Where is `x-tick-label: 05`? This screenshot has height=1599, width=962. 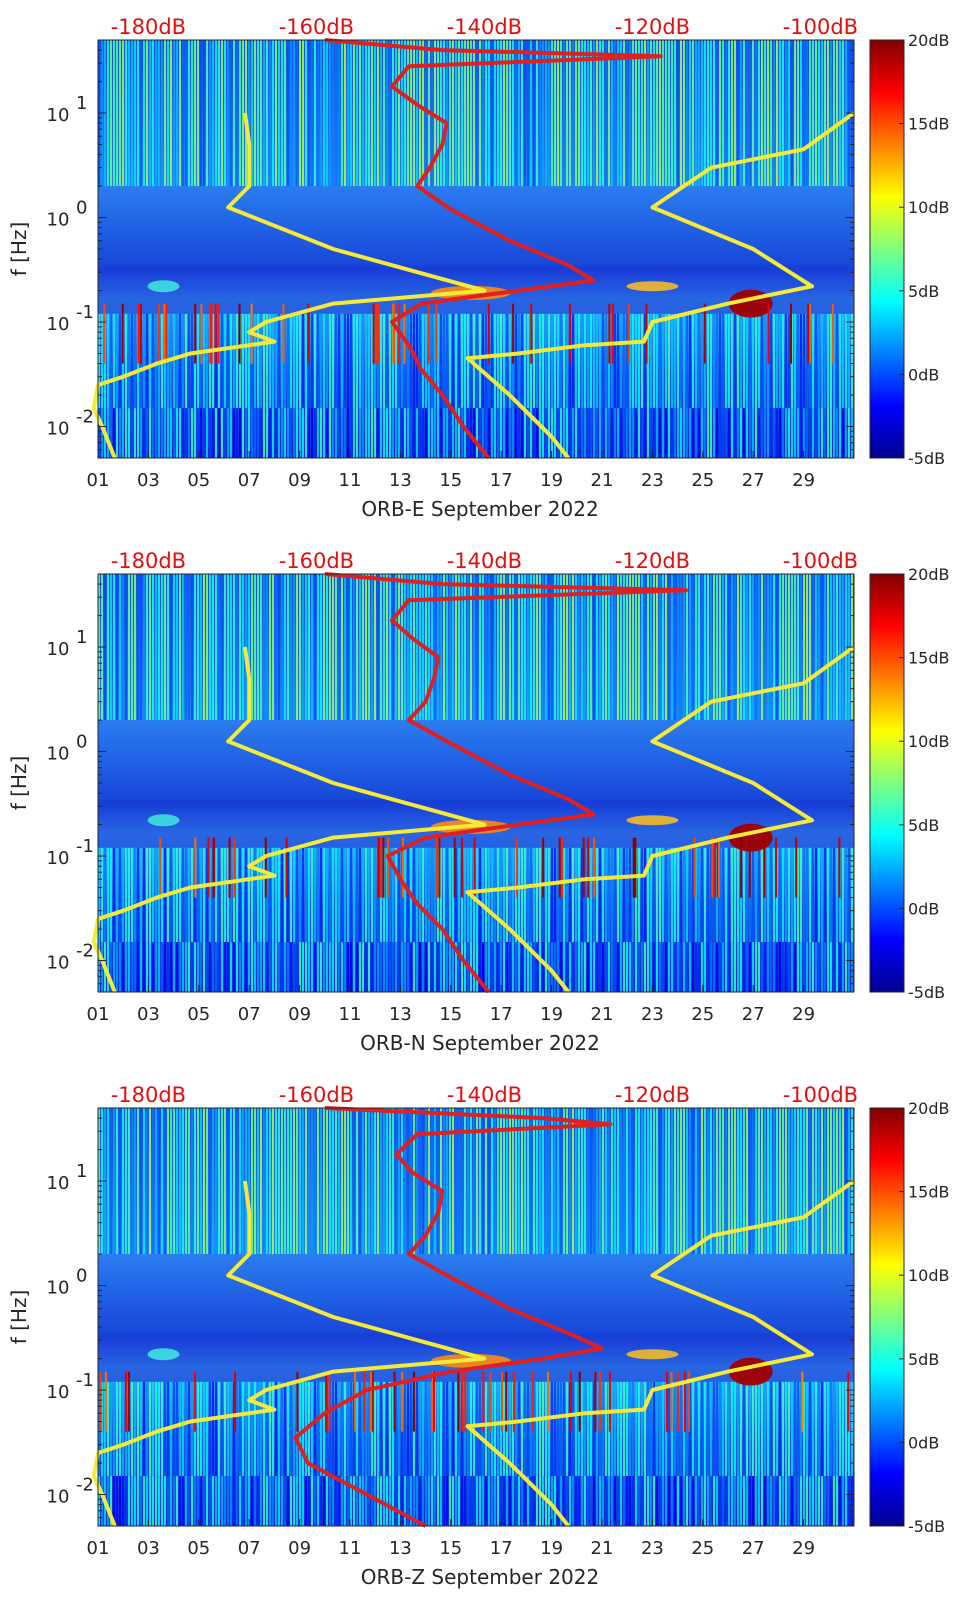
x-tick-label: 05 is located at coordinates (198, 1548).